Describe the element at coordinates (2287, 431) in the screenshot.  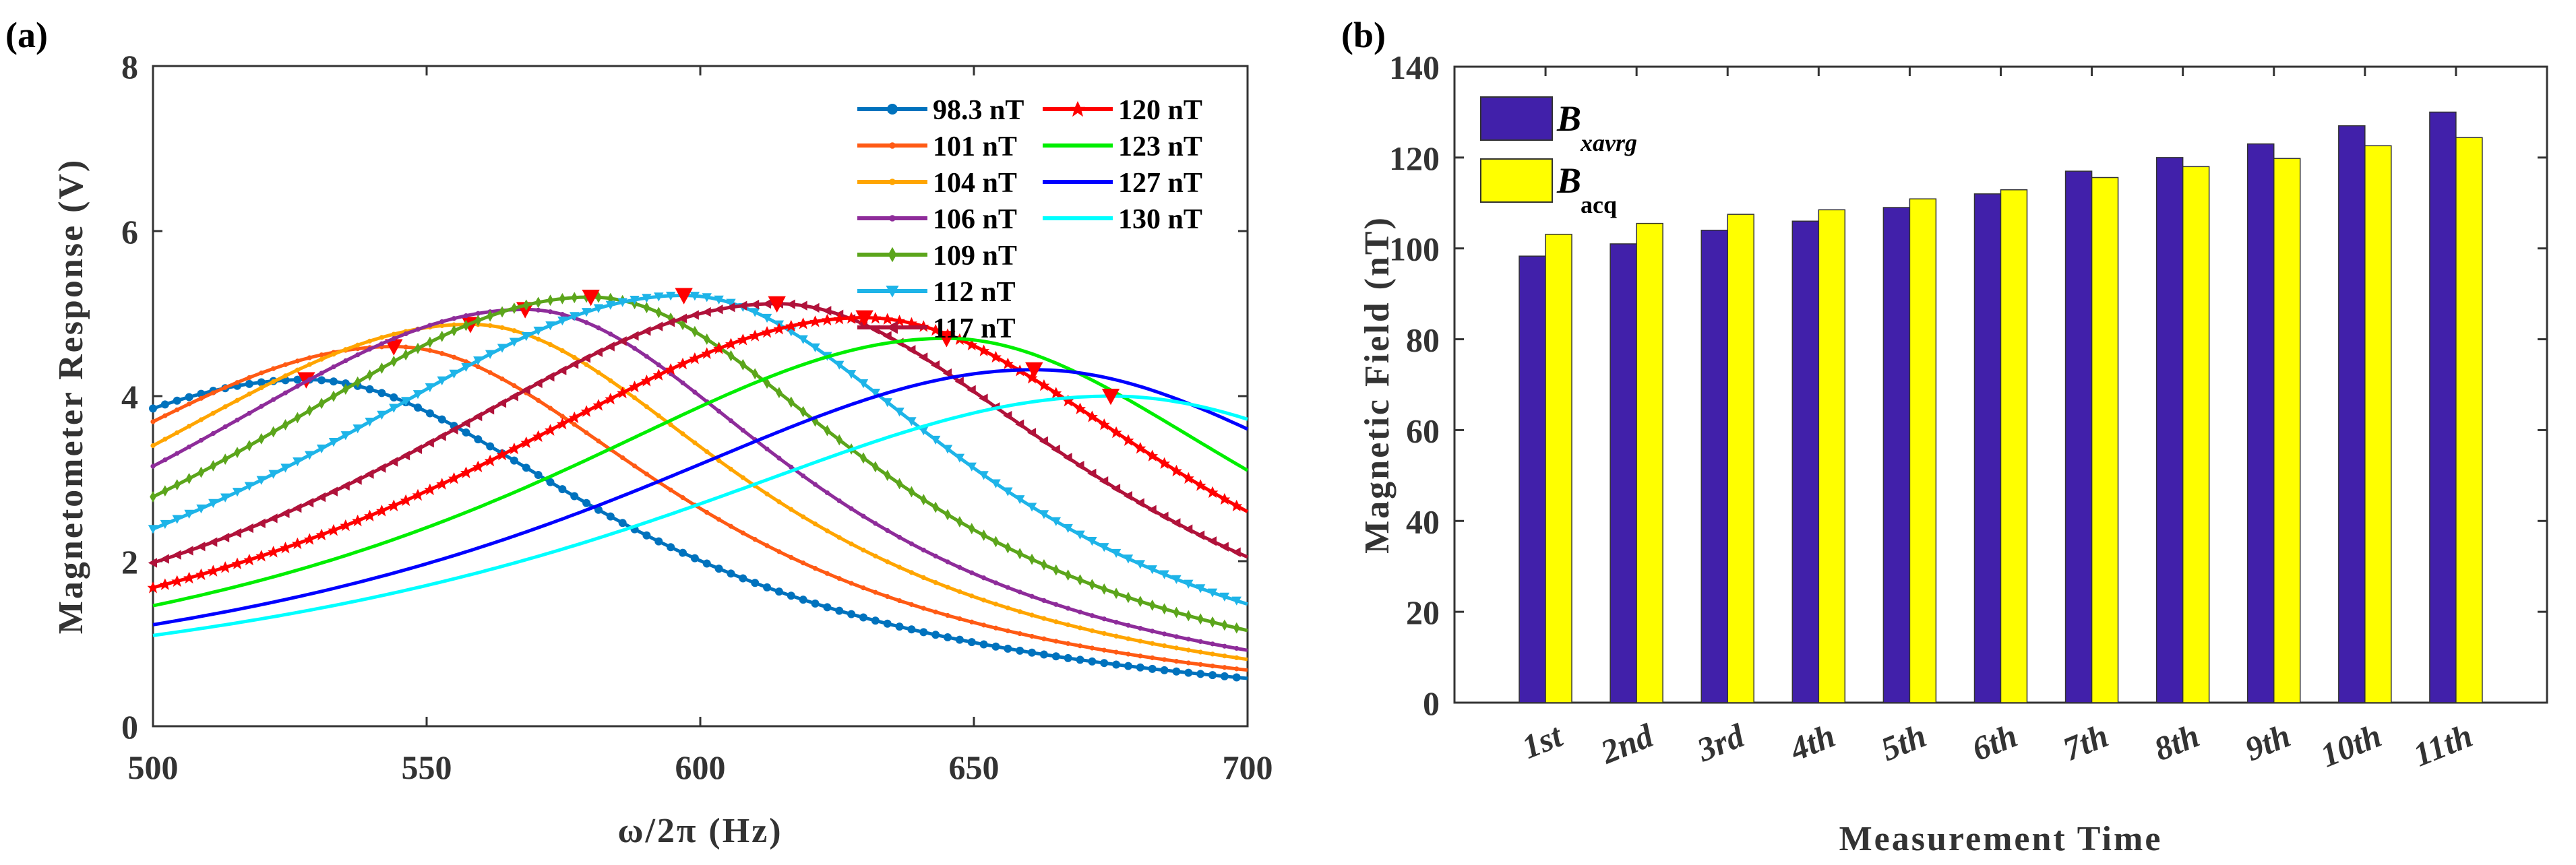
I see `bar-acq` at that location.